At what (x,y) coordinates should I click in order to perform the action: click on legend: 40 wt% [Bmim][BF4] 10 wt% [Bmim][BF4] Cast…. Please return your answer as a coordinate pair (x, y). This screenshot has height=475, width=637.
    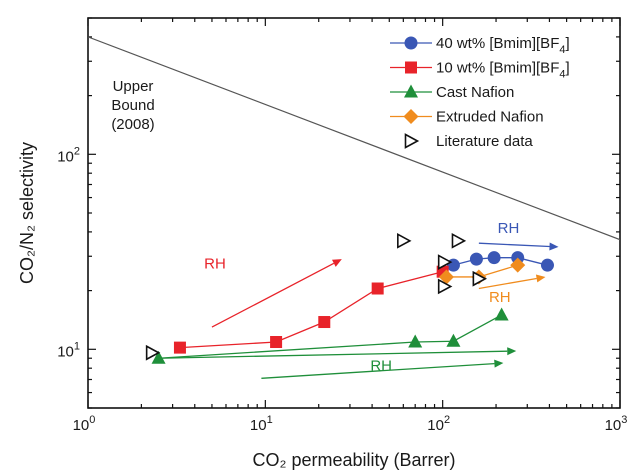
    Looking at the image, I should click on (480, 92).